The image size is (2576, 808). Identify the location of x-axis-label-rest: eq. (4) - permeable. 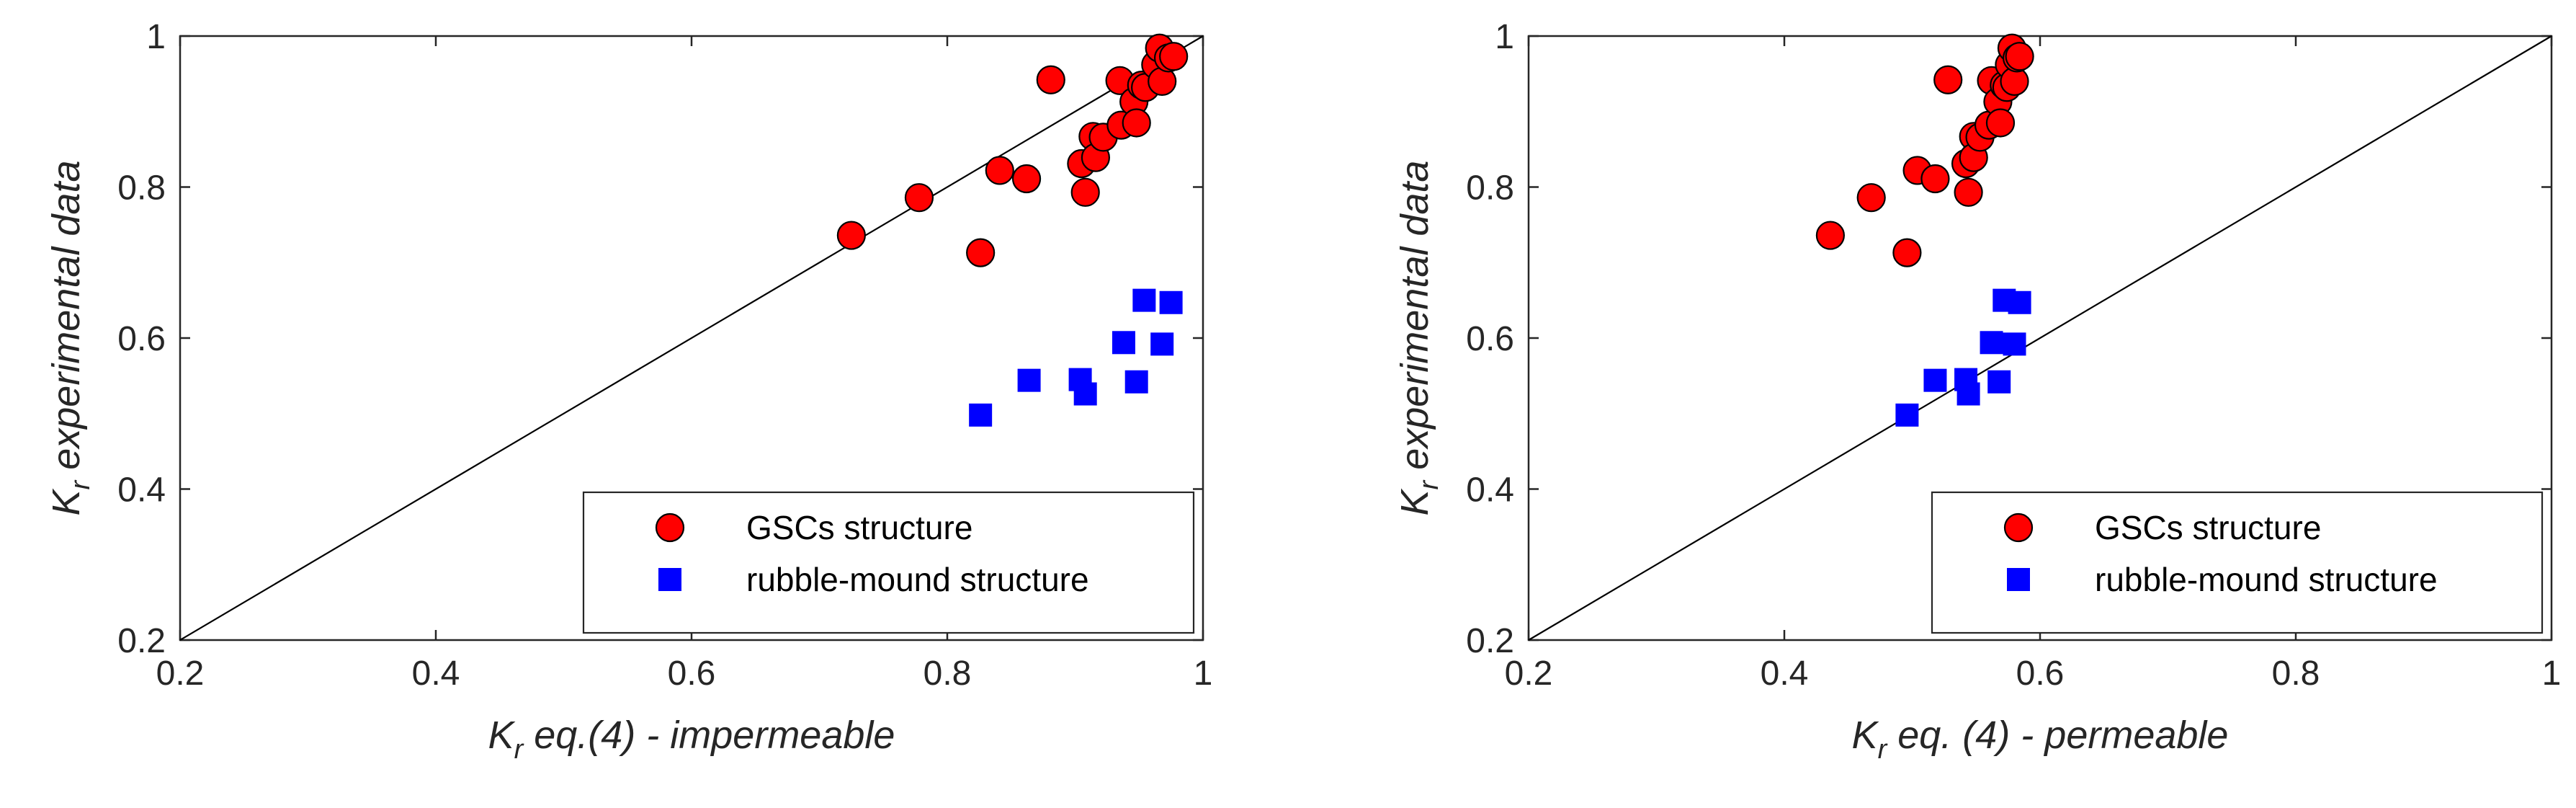
(2057, 736).